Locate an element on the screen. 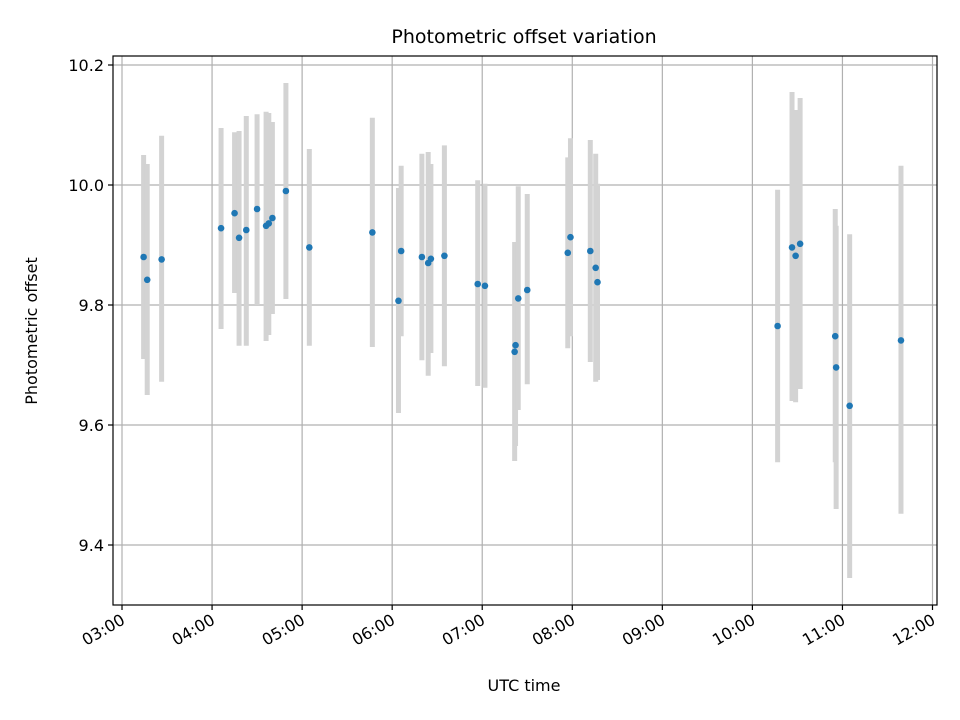 Image resolution: width=960 pixels, height=720 pixels. y-axis-title: Photometric offset is located at coordinates (31, 331).